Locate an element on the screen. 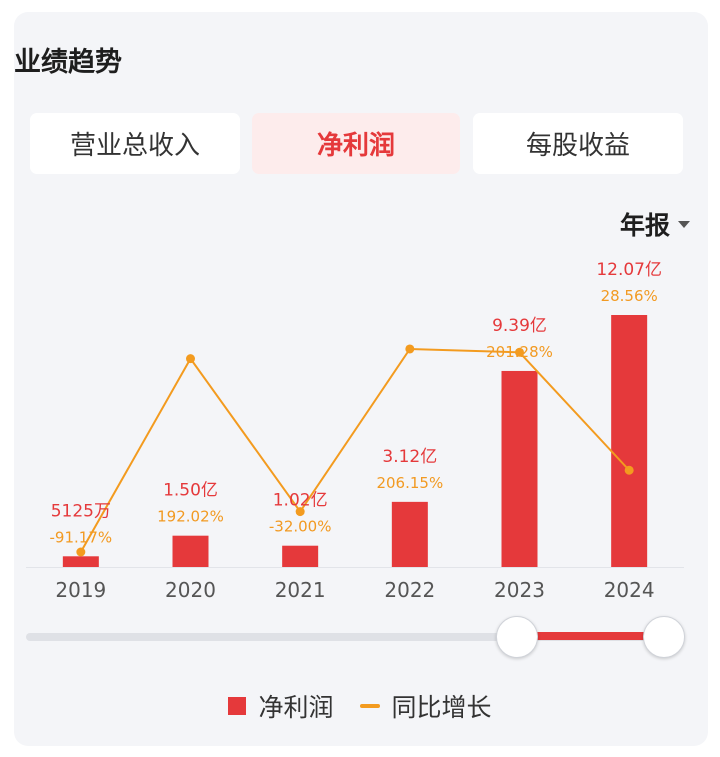 The height and width of the screenshot is (757, 720). bar-2023 is located at coordinates (519, 468).